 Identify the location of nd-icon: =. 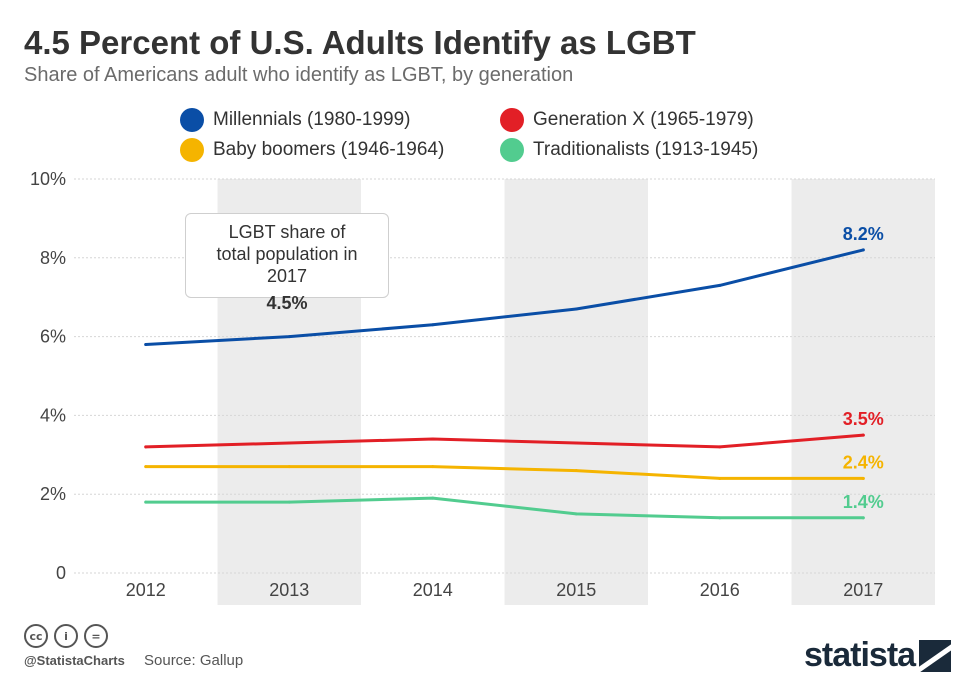
(96, 636).